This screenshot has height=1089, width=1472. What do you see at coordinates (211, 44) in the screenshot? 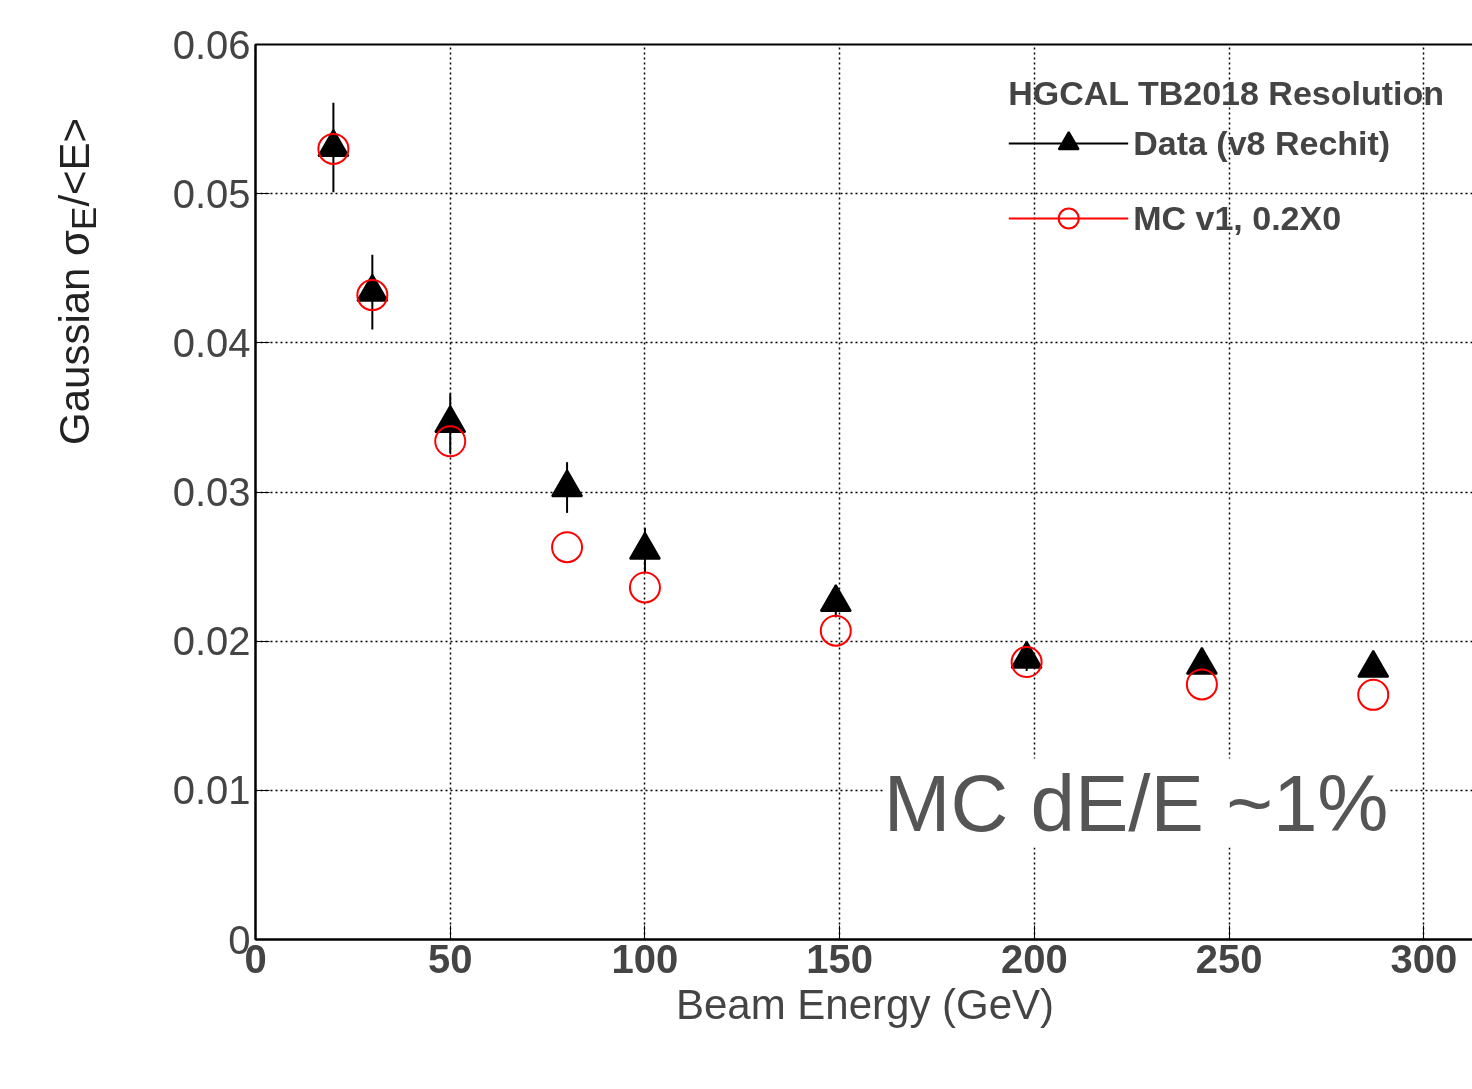
I see `y-tick-label: 0.06` at bounding box center [211, 44].